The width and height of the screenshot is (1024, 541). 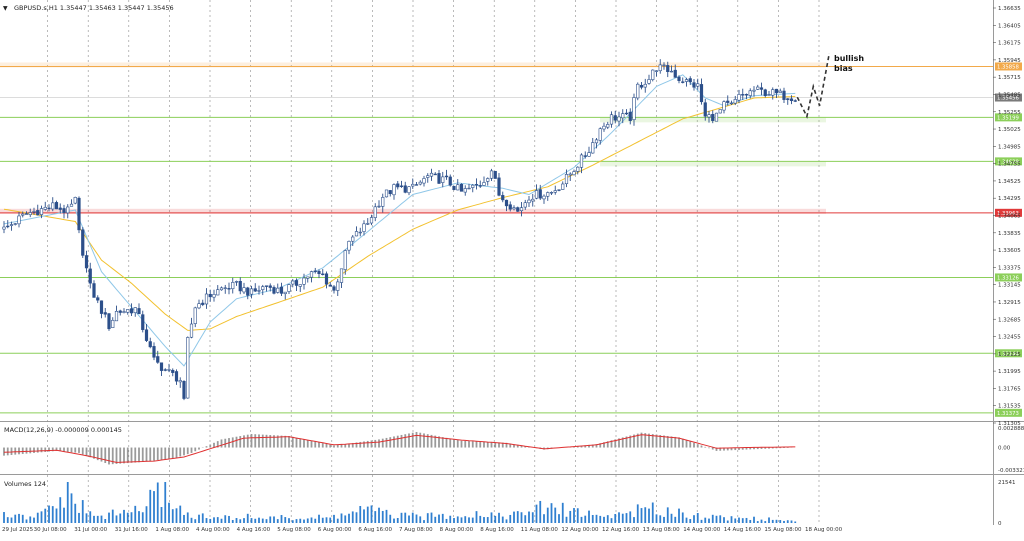 What do you see at coordinates (1011, 471) in the screenshot?
I see `macd-tick-label: -0.003321` at bounding box center [1011, 471].